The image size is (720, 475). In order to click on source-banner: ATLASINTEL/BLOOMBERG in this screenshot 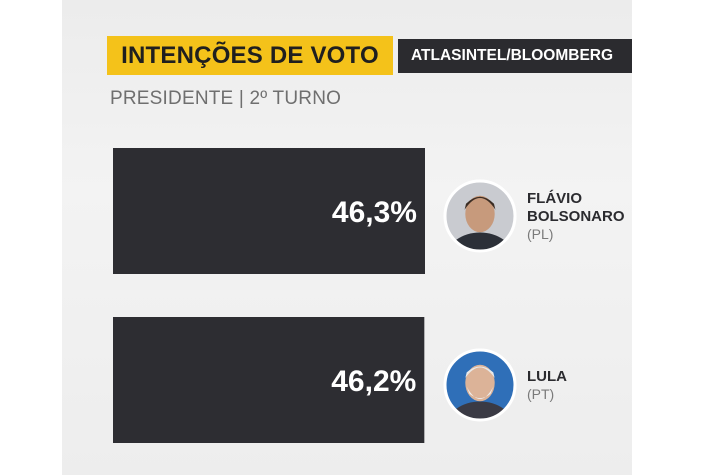, I will do `click(515, 56)`.